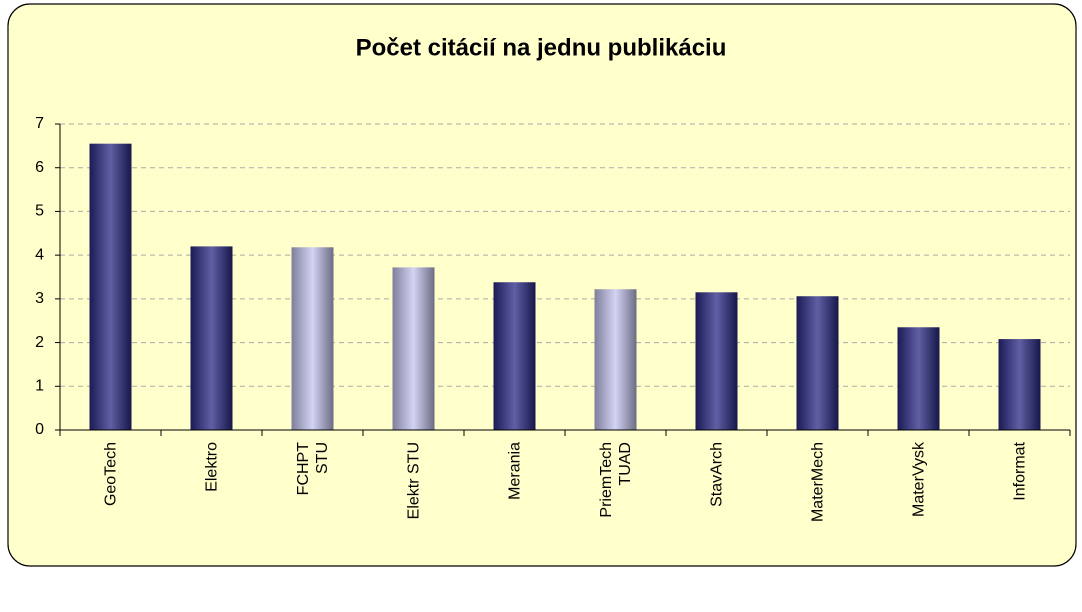 Image resolution: width=1082 pixels, height=612 pixels. What do you see at coordinates (39, 211) in the screenshot?
I see `y-tick-label: 5` at bounding box center [39, 211].